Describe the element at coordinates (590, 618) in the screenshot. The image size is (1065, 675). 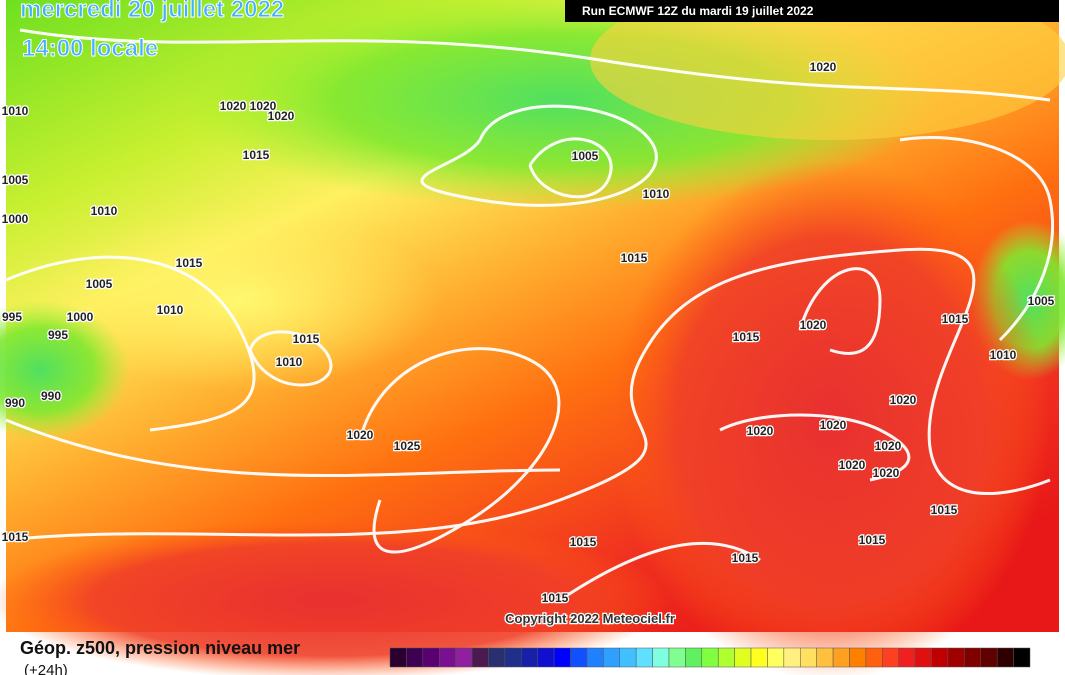
I see `copyright: Copyright 2022 Meteociel.fr` at that location.